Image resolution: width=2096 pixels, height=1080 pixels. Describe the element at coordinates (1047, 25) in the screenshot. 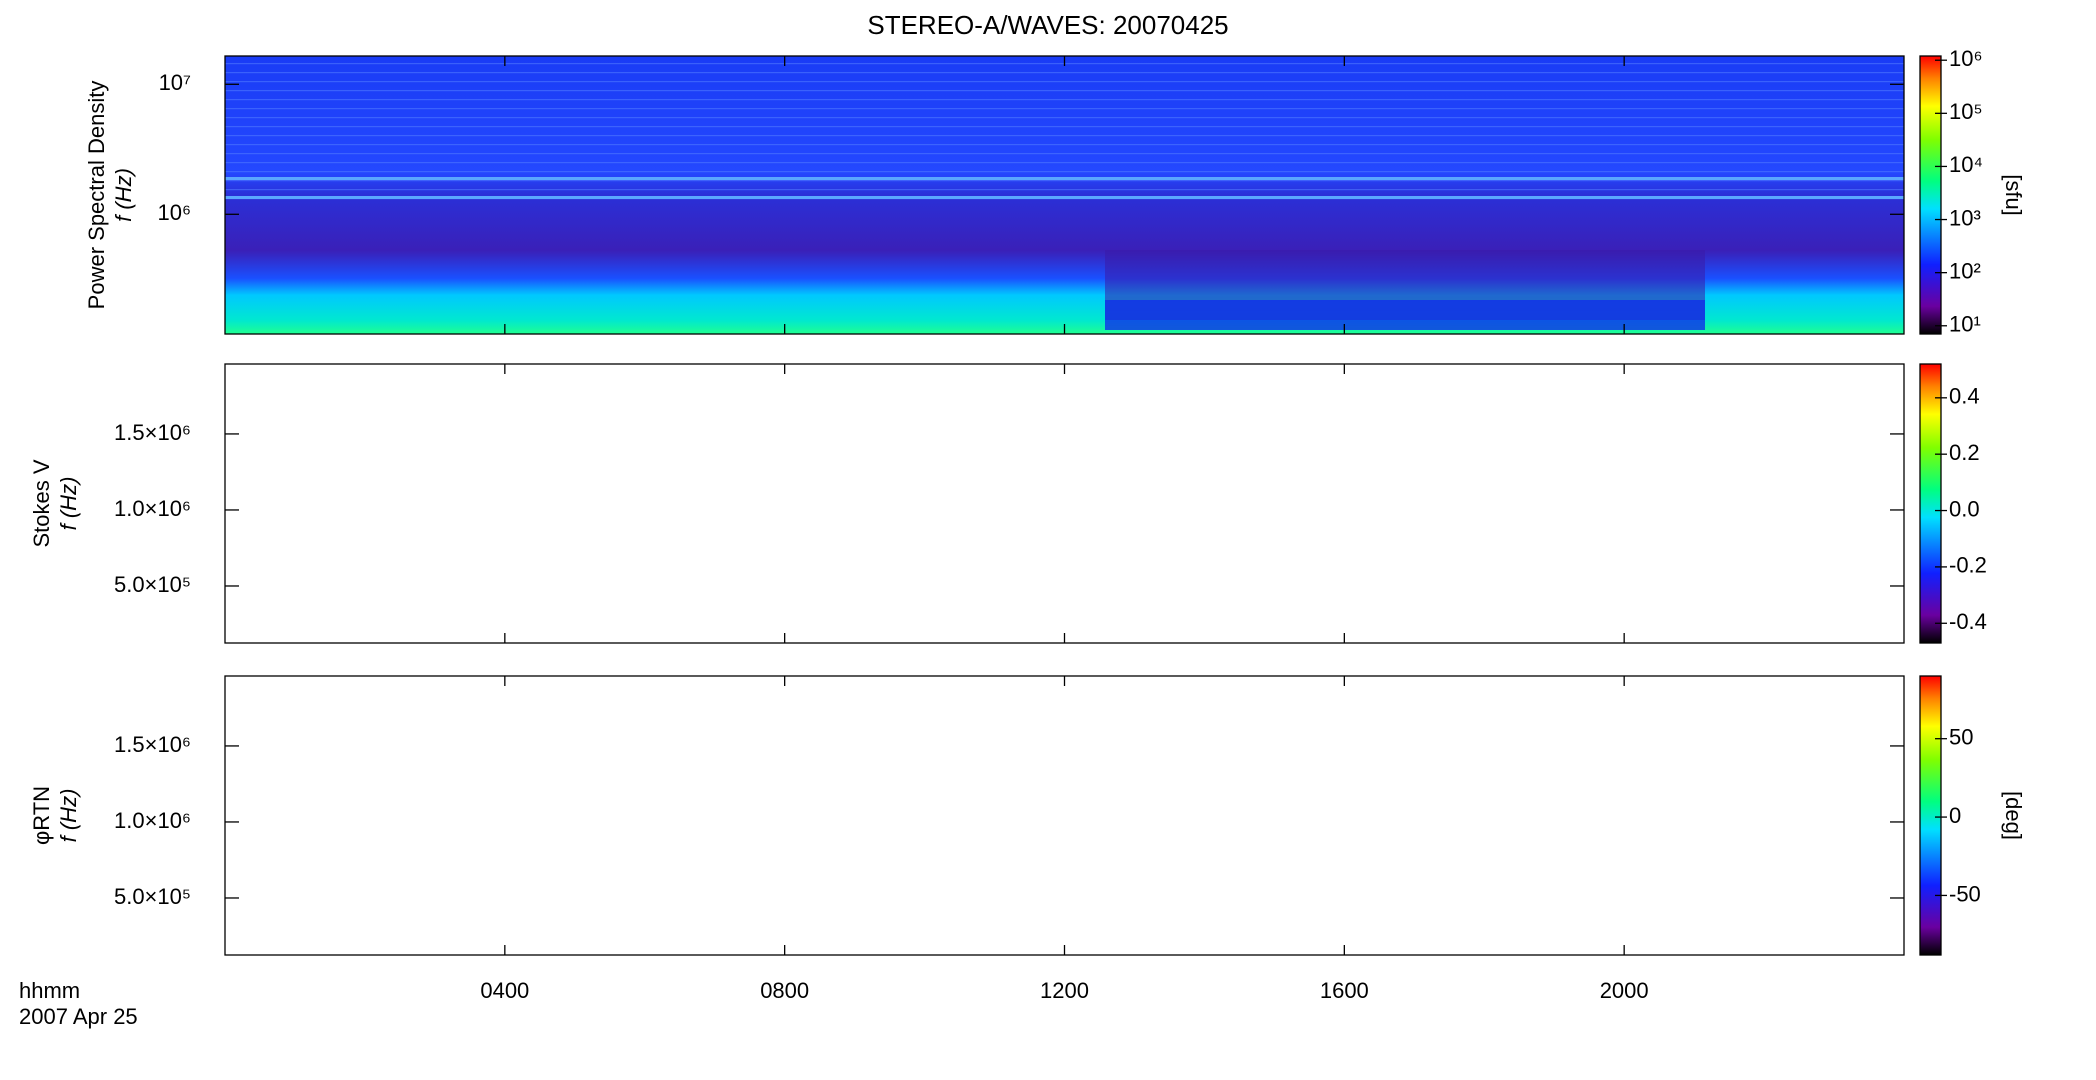

I see `chart-title: STEREO-A/WAVES: 20070425` at that location.